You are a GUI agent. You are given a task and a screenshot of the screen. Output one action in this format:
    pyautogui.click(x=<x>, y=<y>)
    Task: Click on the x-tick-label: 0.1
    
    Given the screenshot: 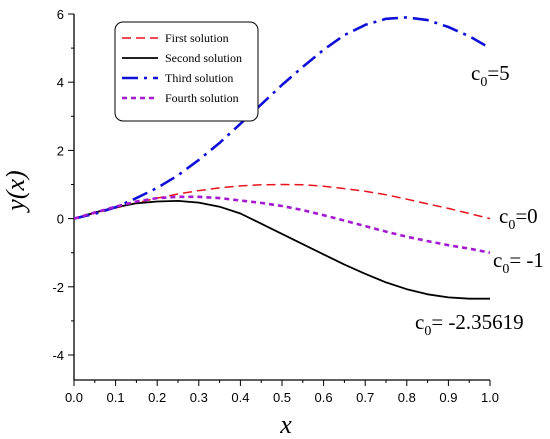 What is the action you would take?
    pyautogui.click(x=116, y=397)
    